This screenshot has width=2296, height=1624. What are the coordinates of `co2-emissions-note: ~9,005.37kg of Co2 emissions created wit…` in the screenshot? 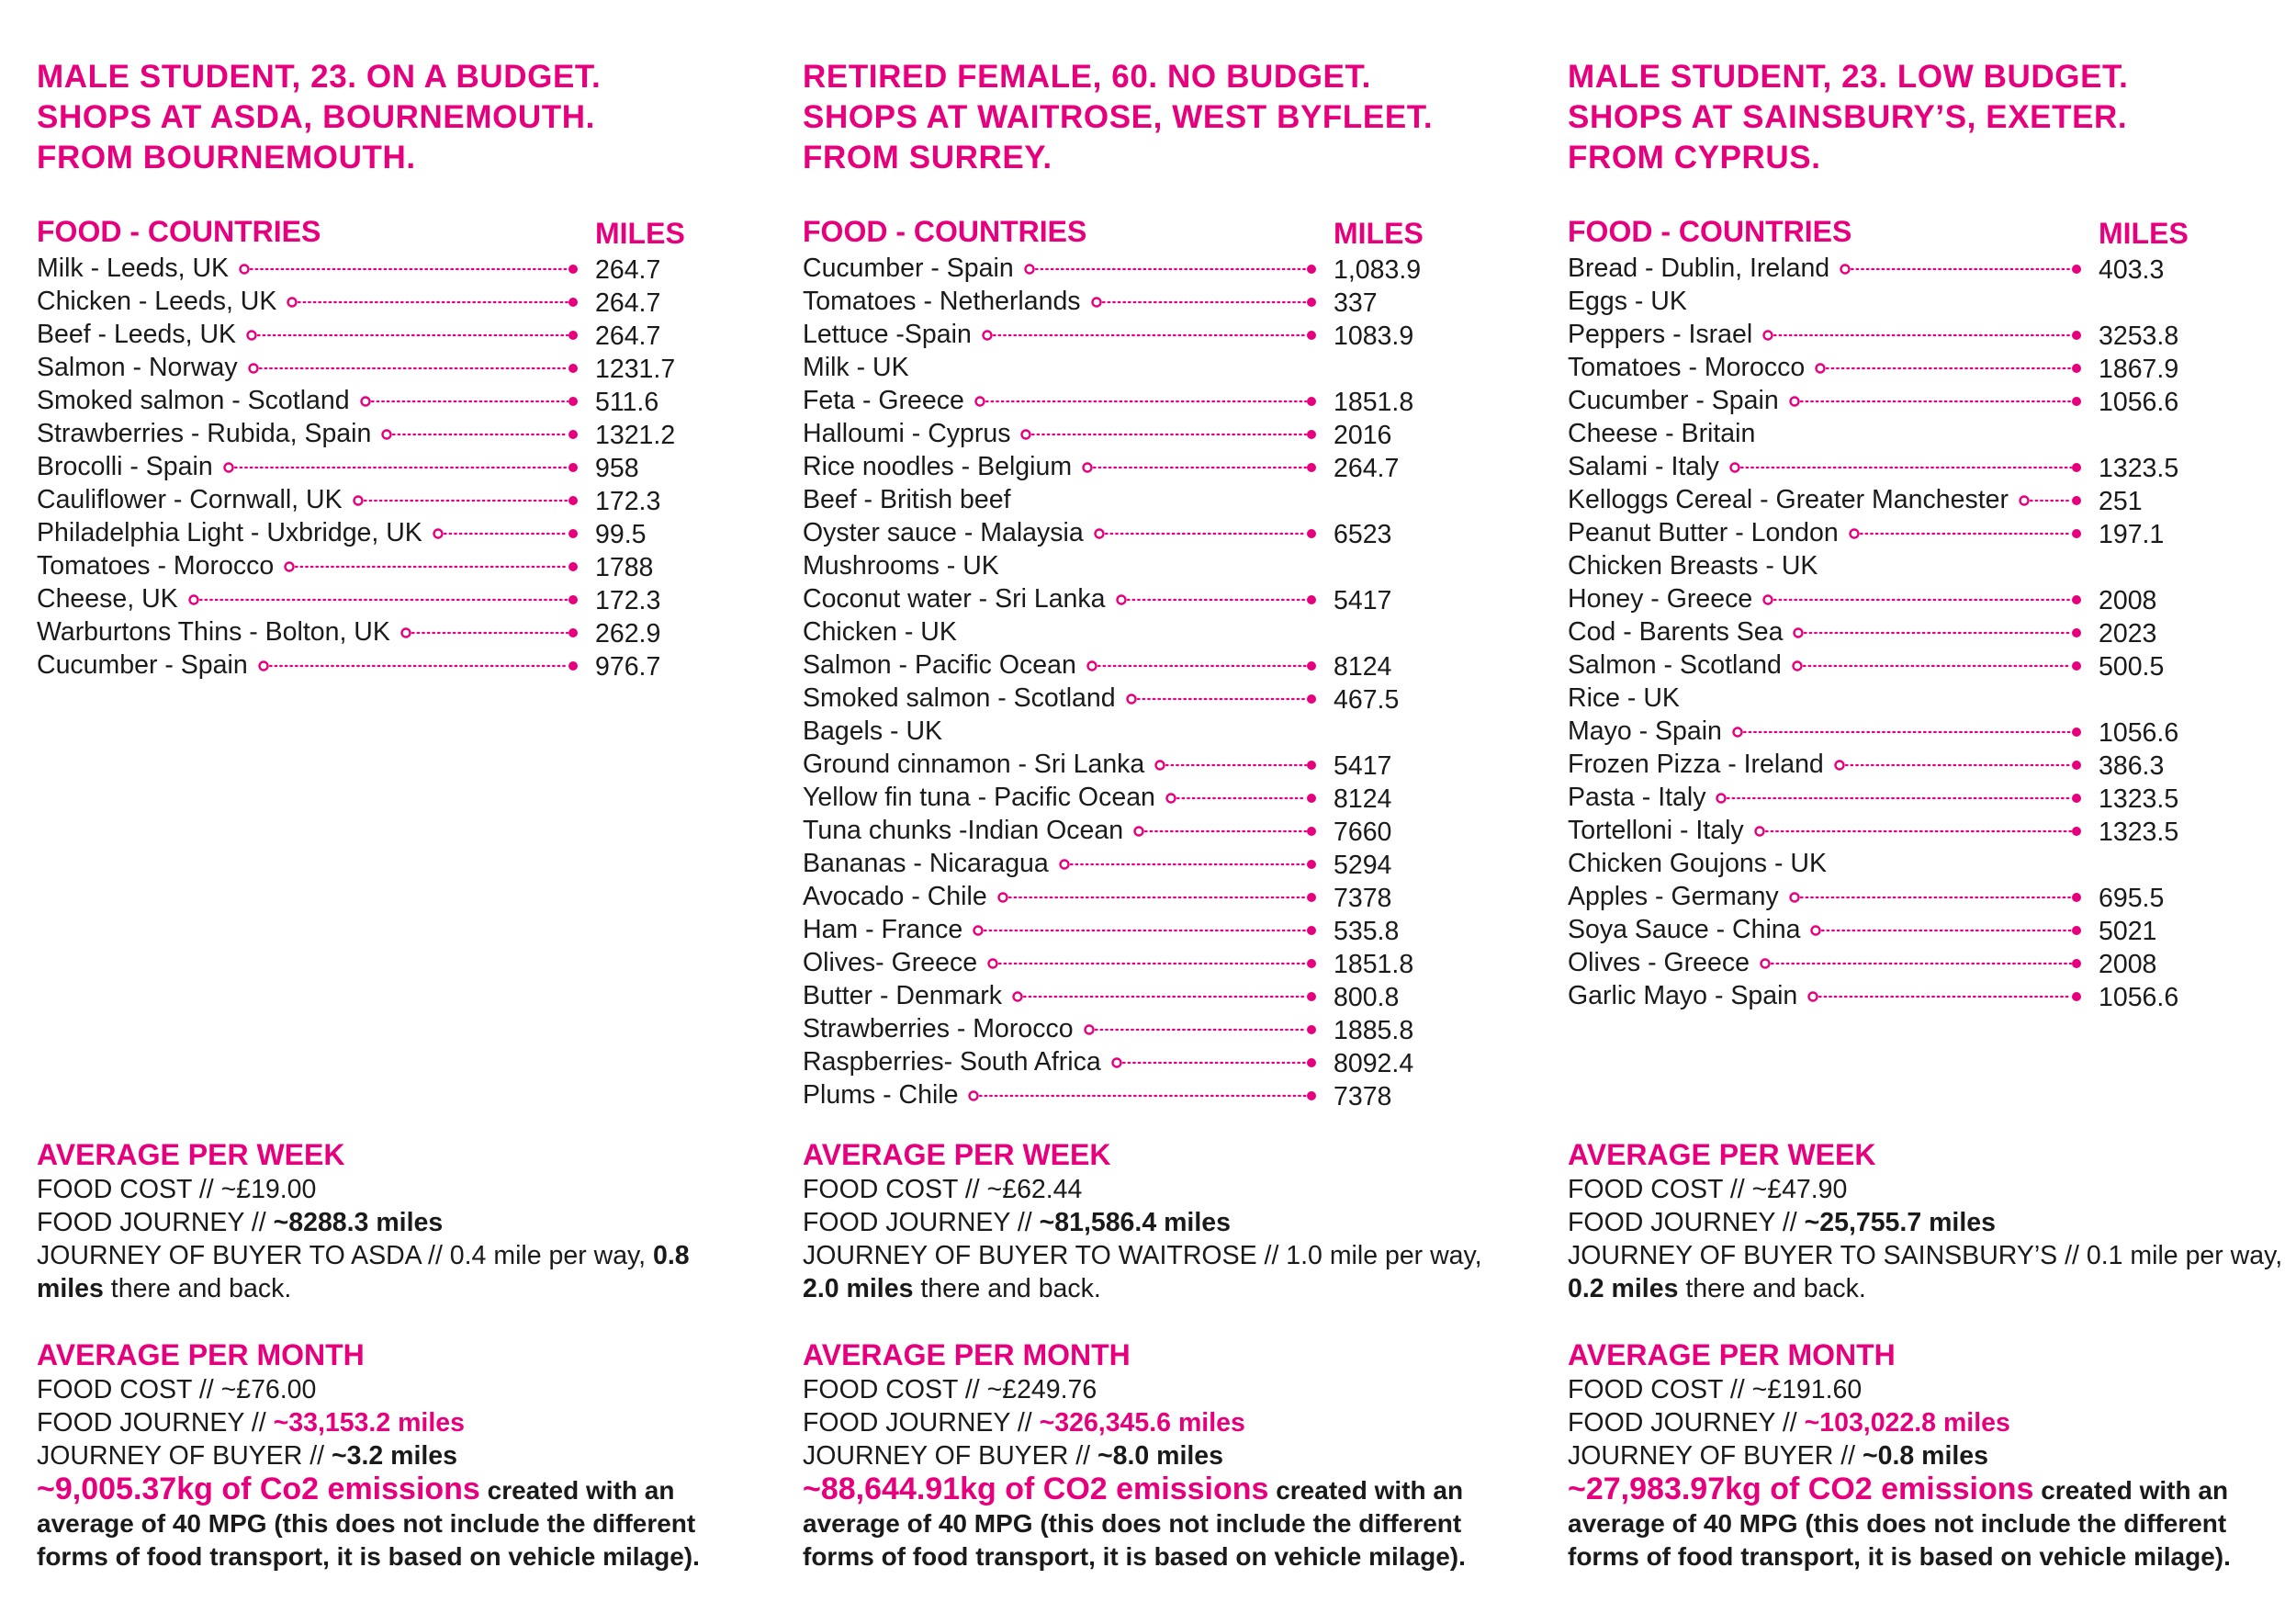 It's located at (395, 1522).